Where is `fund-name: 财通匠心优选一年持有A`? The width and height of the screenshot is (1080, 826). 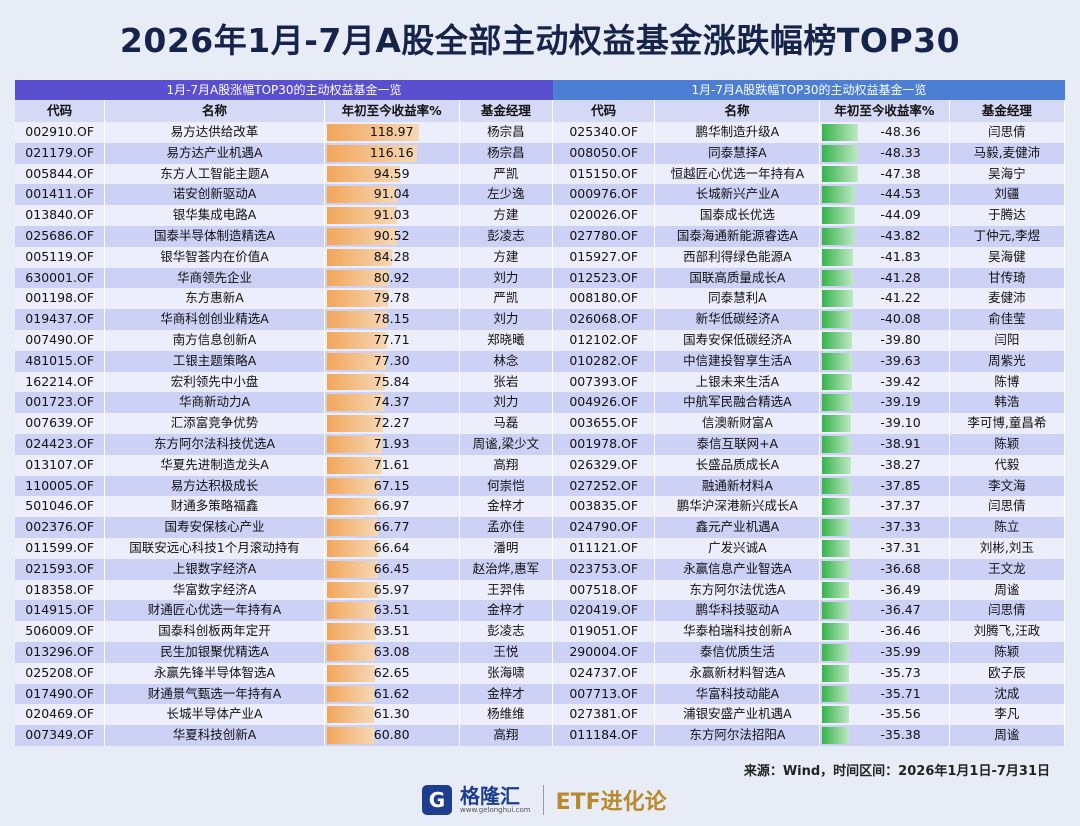
fund-name: 财通匠心优选一年持有A is located at coordinates (215, 611).